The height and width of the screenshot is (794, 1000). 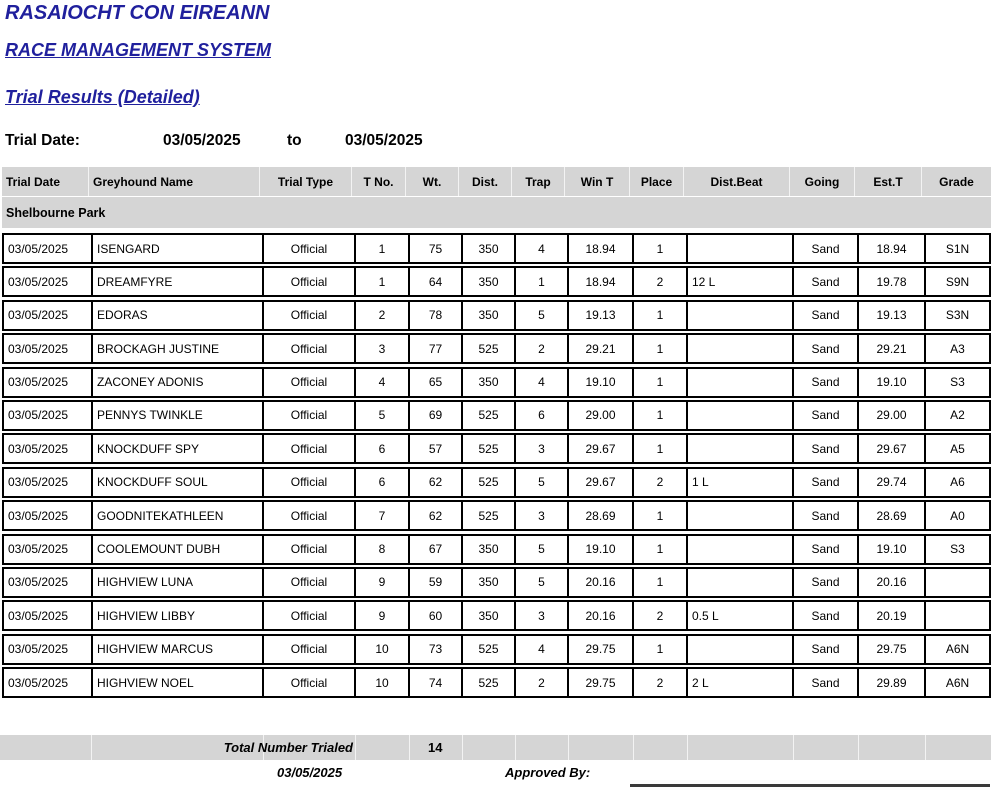 What do you see at coordinates (890, 248) in the screenshot?
I see `cell-est-t: 18.94` at bounding box center [890, 248].